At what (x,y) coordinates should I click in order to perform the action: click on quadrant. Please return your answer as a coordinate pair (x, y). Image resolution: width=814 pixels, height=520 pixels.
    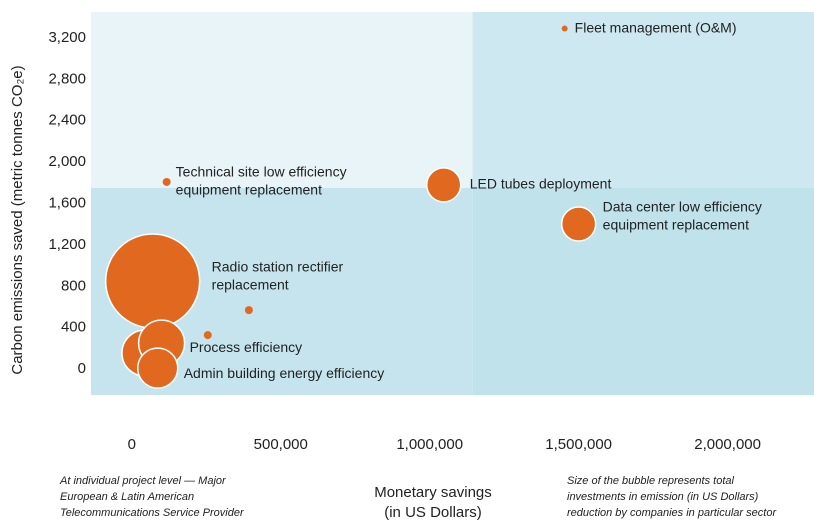
    Looking at the image, I should click on (643, 100).